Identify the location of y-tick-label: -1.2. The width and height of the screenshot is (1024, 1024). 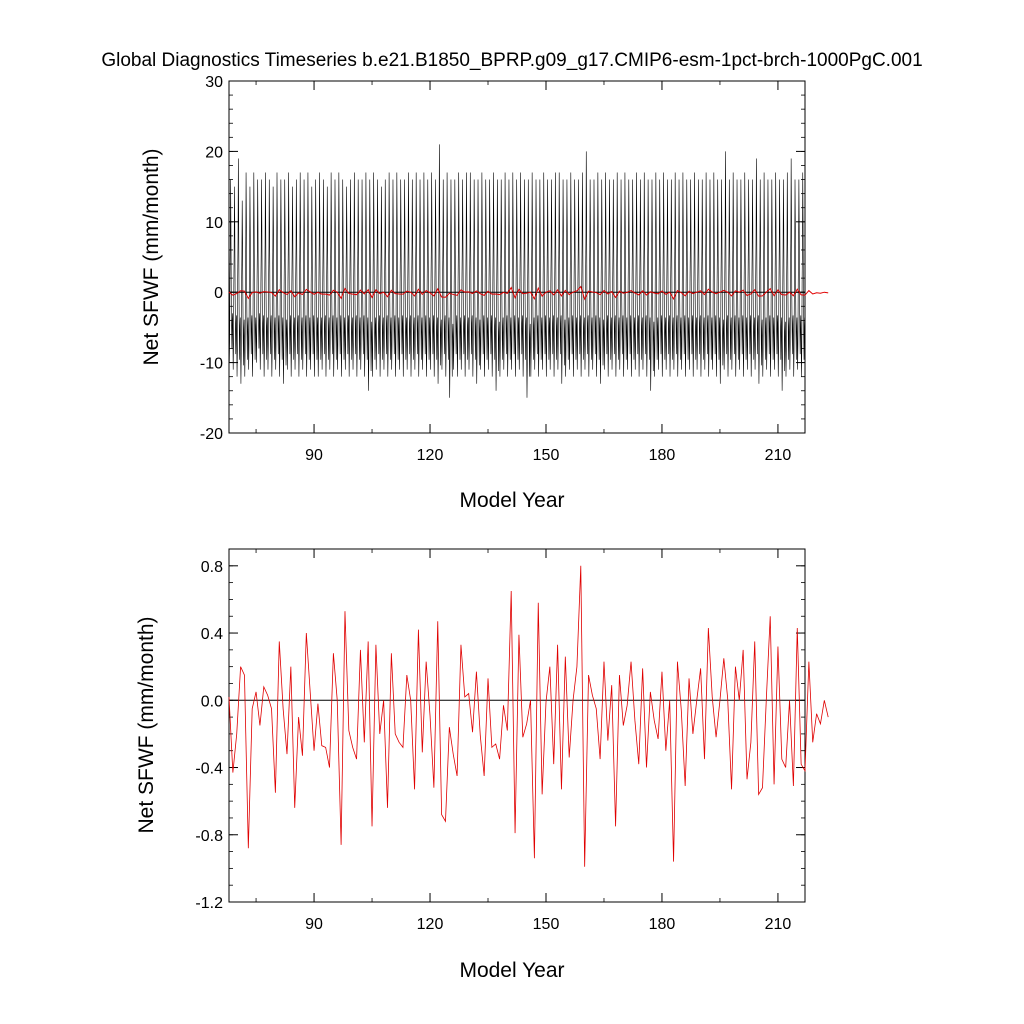
(209, 903).